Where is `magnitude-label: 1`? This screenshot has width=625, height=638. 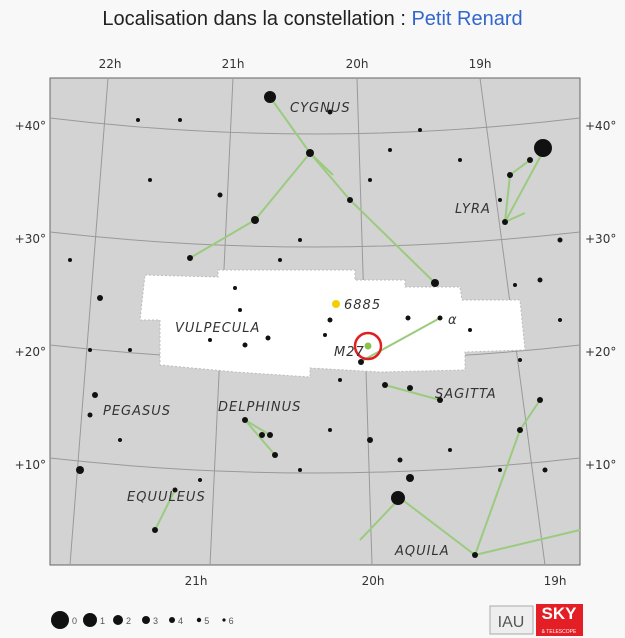
magnitude-label: 1 is located at coordinates (102, 621).